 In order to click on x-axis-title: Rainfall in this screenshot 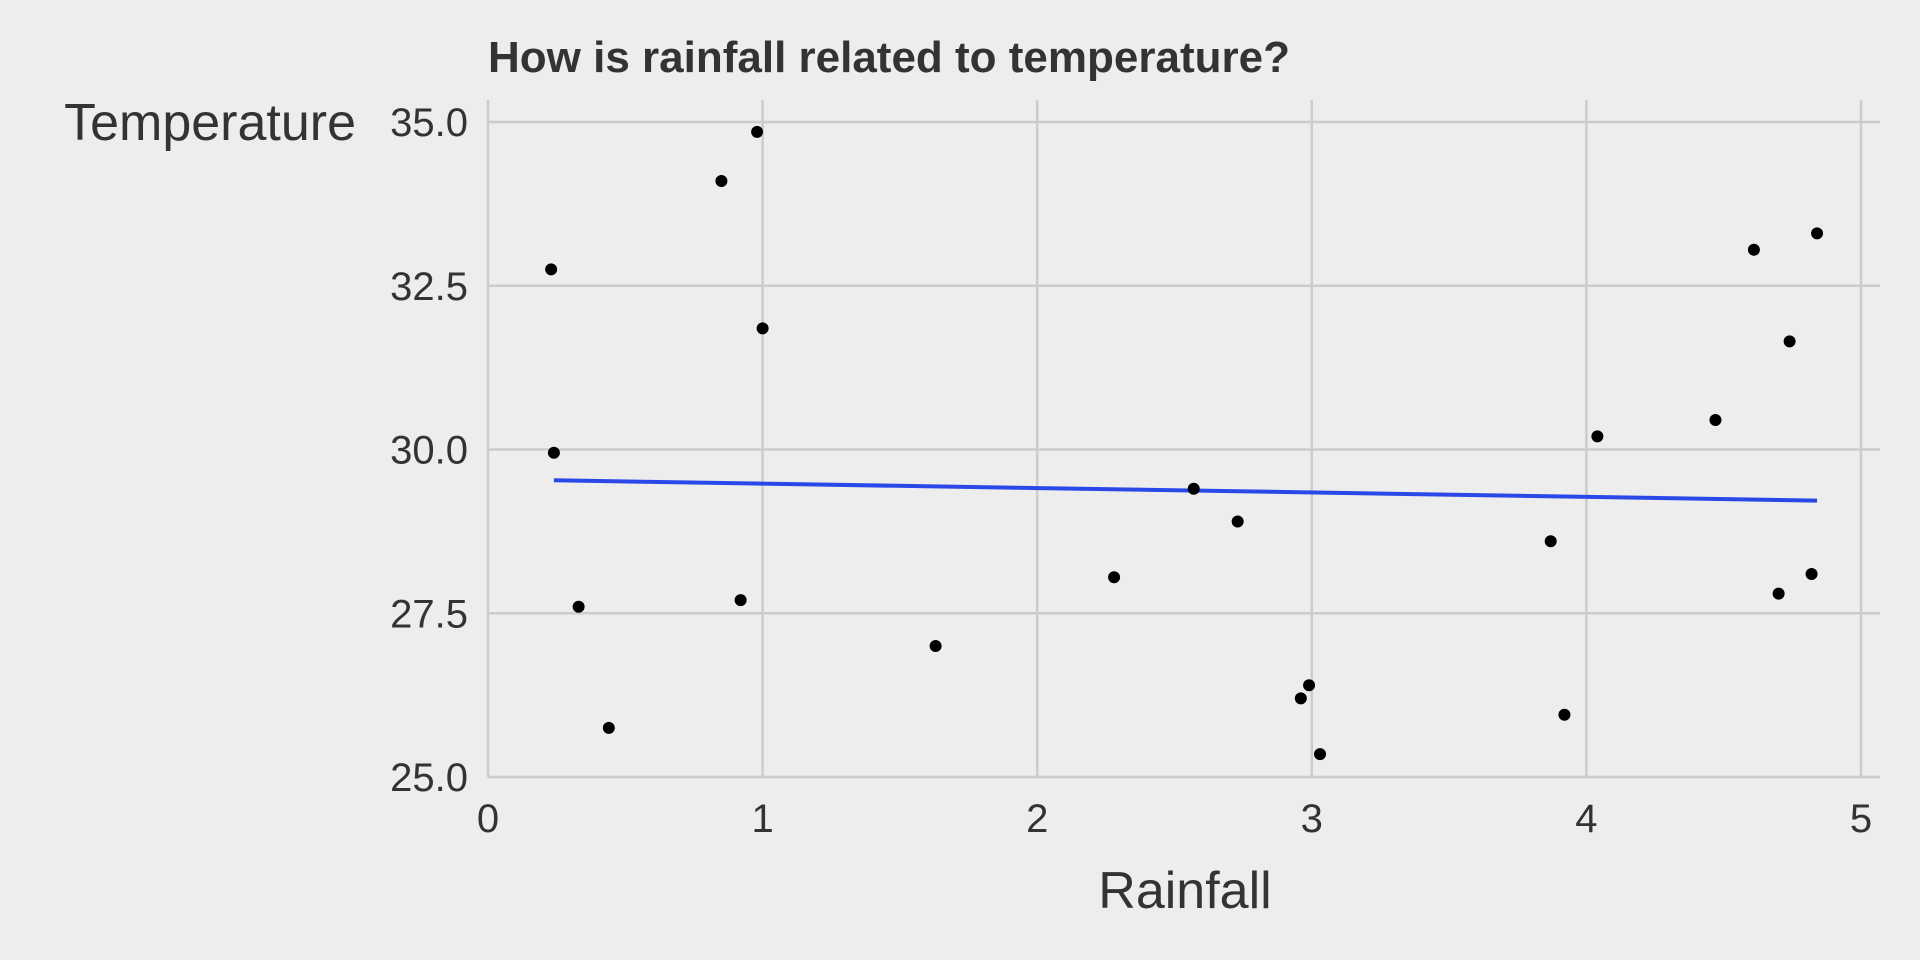, I will do `click(1184, 891)`.